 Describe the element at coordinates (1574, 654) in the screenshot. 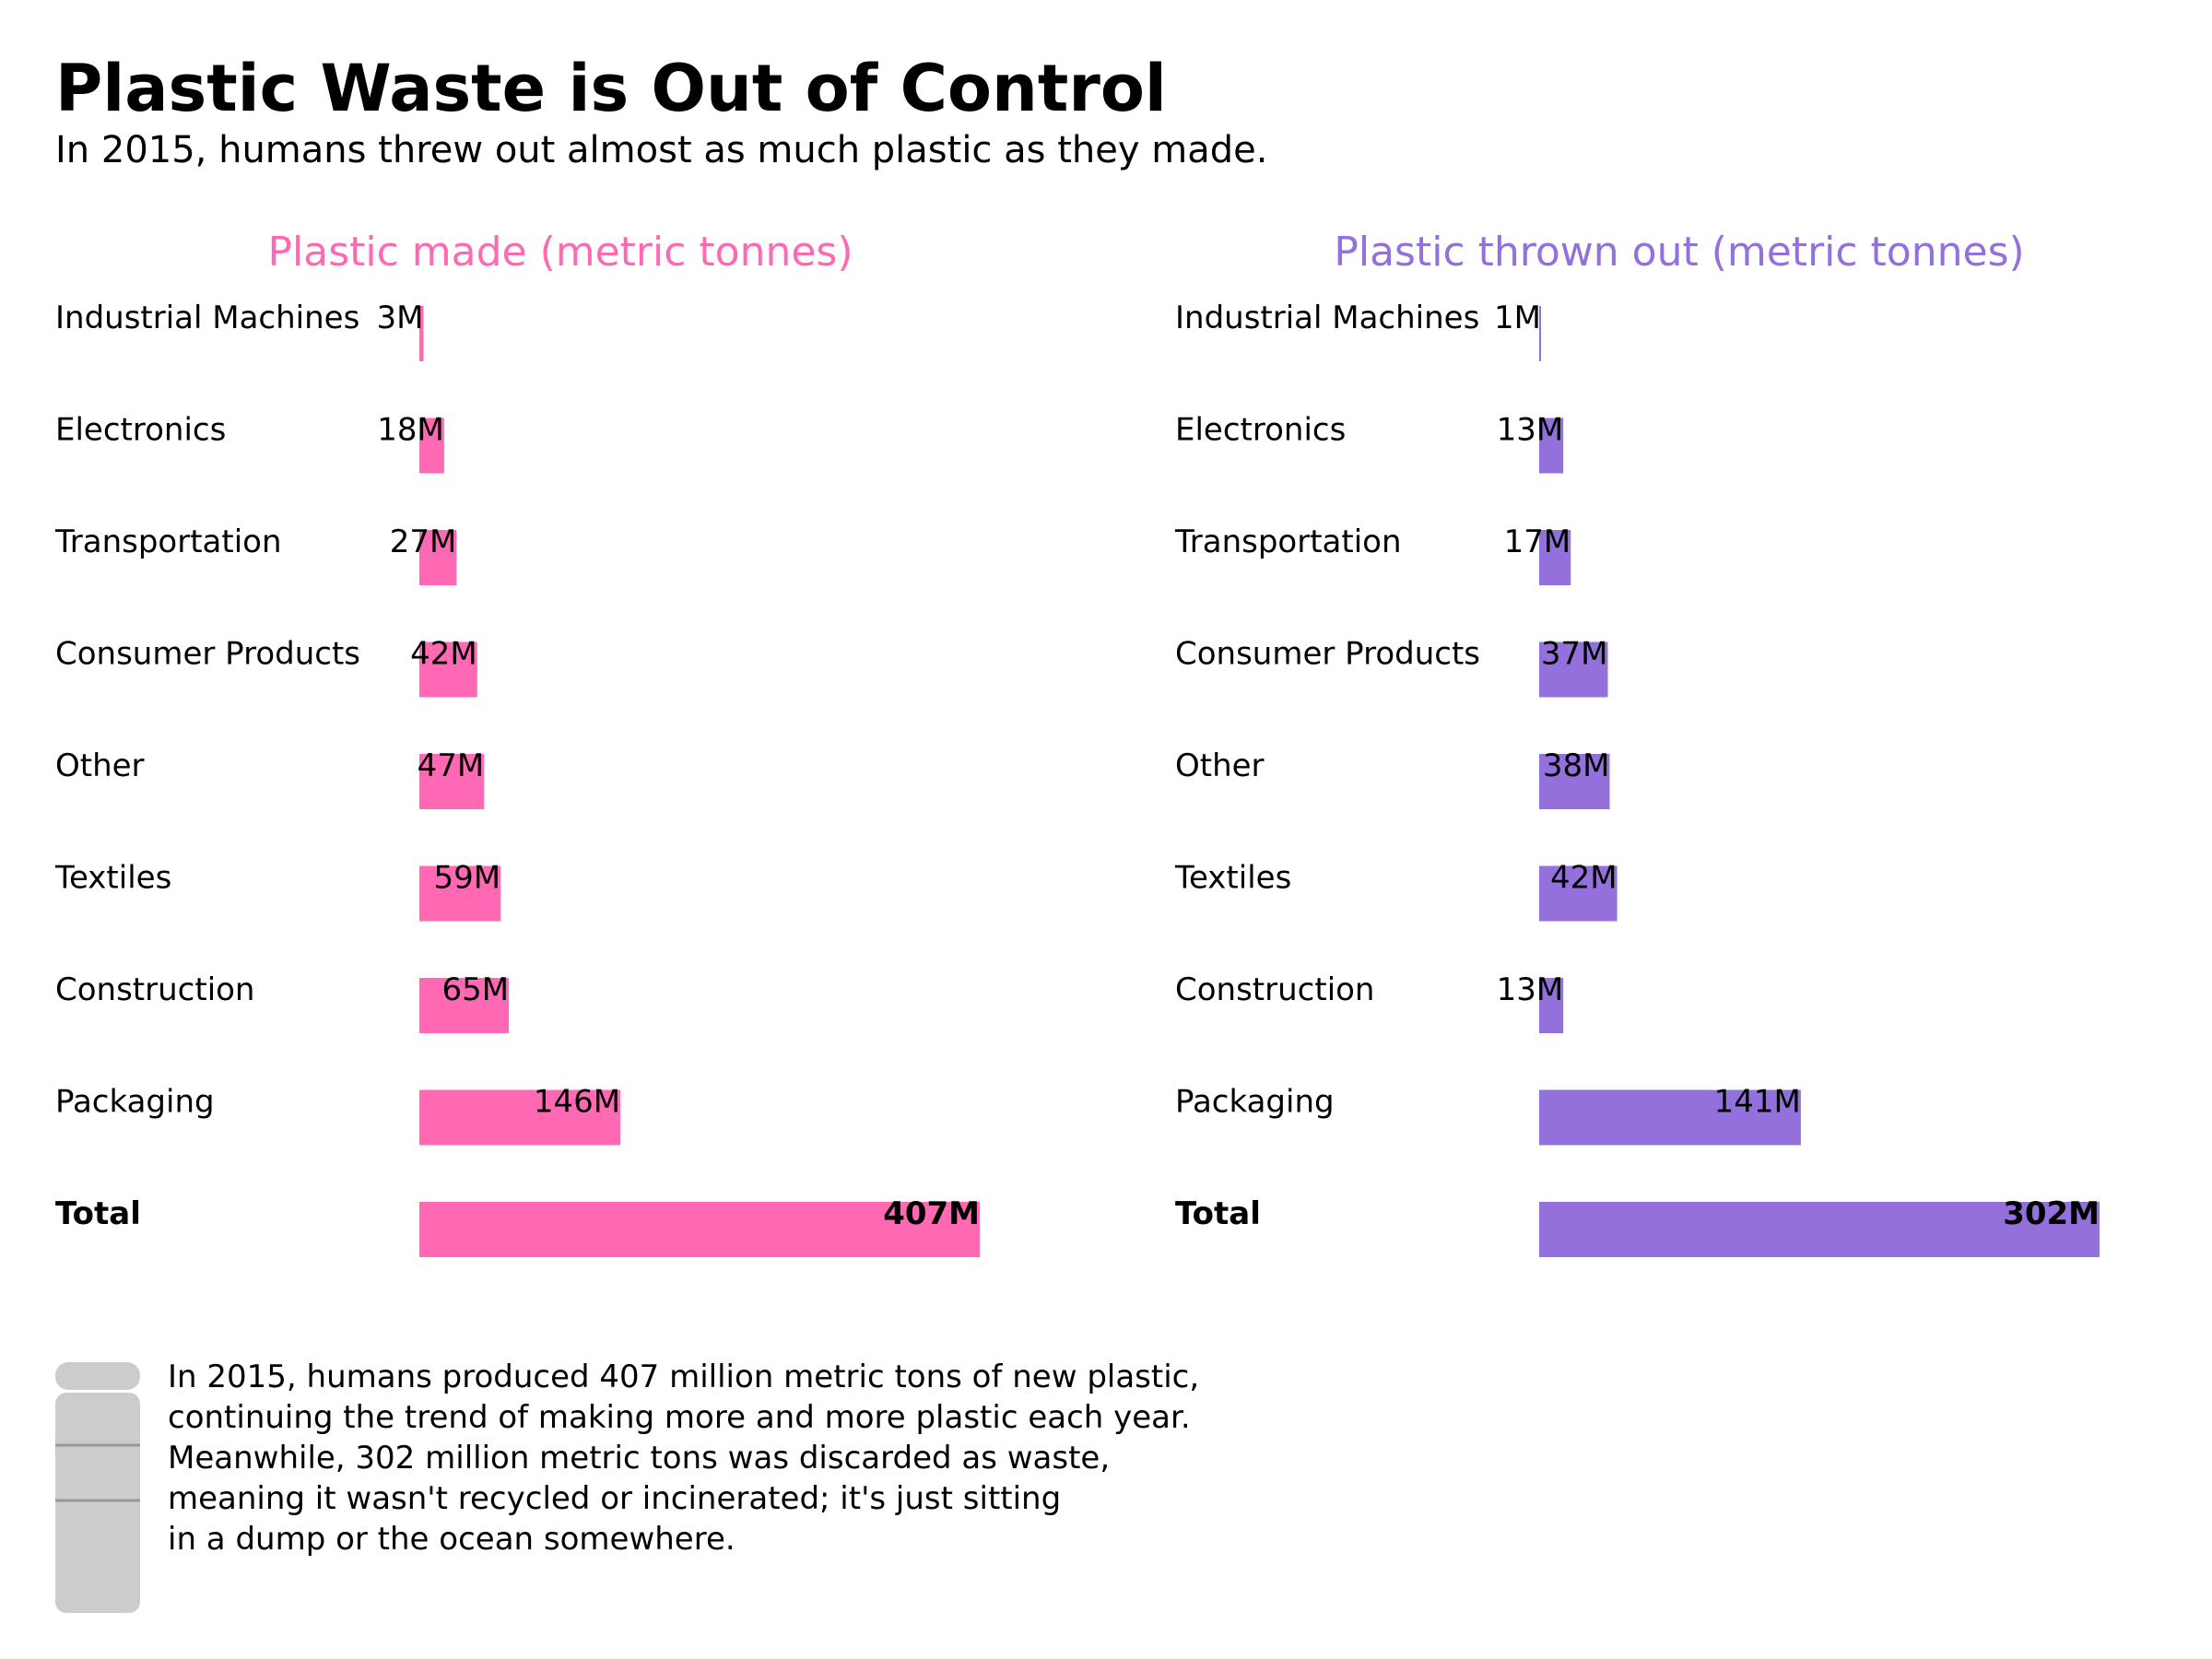

I see `value-label: 37M` at that location.